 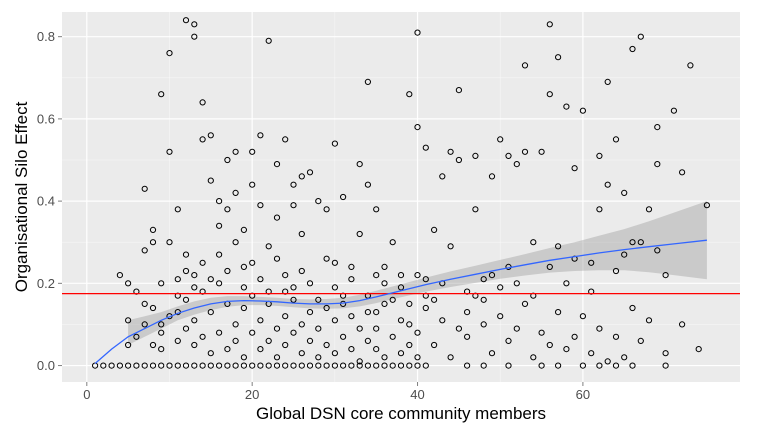 I want to click on y-tick-label: 0.4, so click(x=46, y=201).